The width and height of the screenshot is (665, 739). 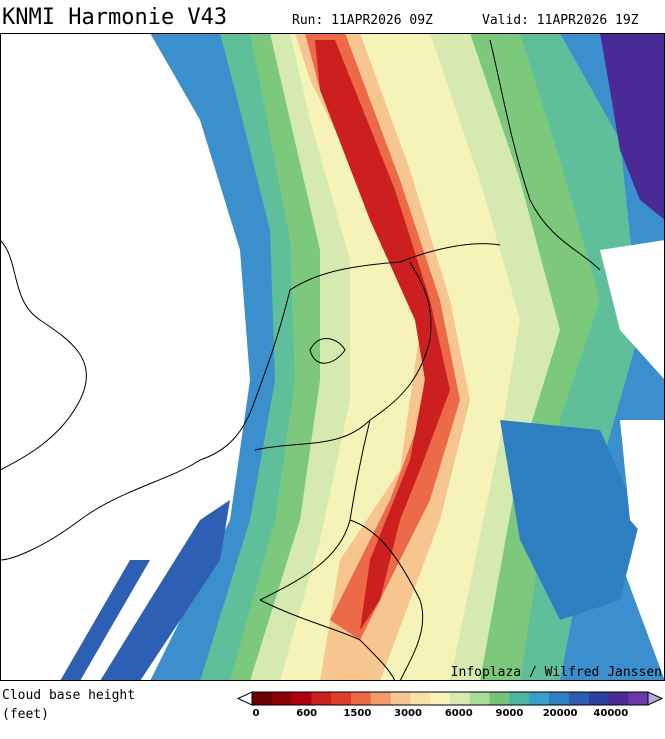 I want to click on colorbar-label: 0, so click(x=256, y=713).